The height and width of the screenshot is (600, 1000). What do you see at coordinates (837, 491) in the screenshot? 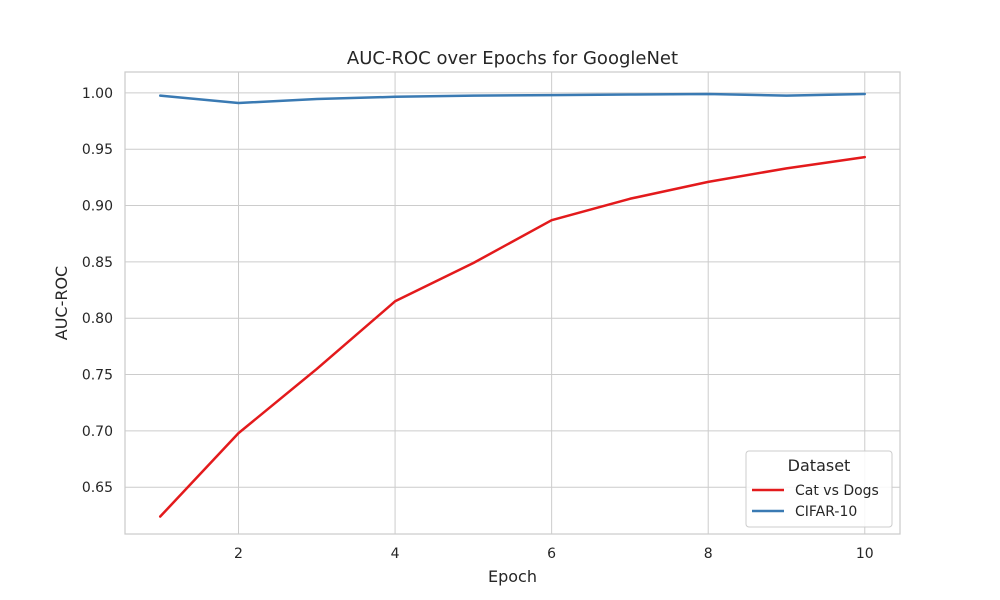
I see `legend-label-cat-vs-dogs: Cat vs Dogs` at bounding box center [837, 491].